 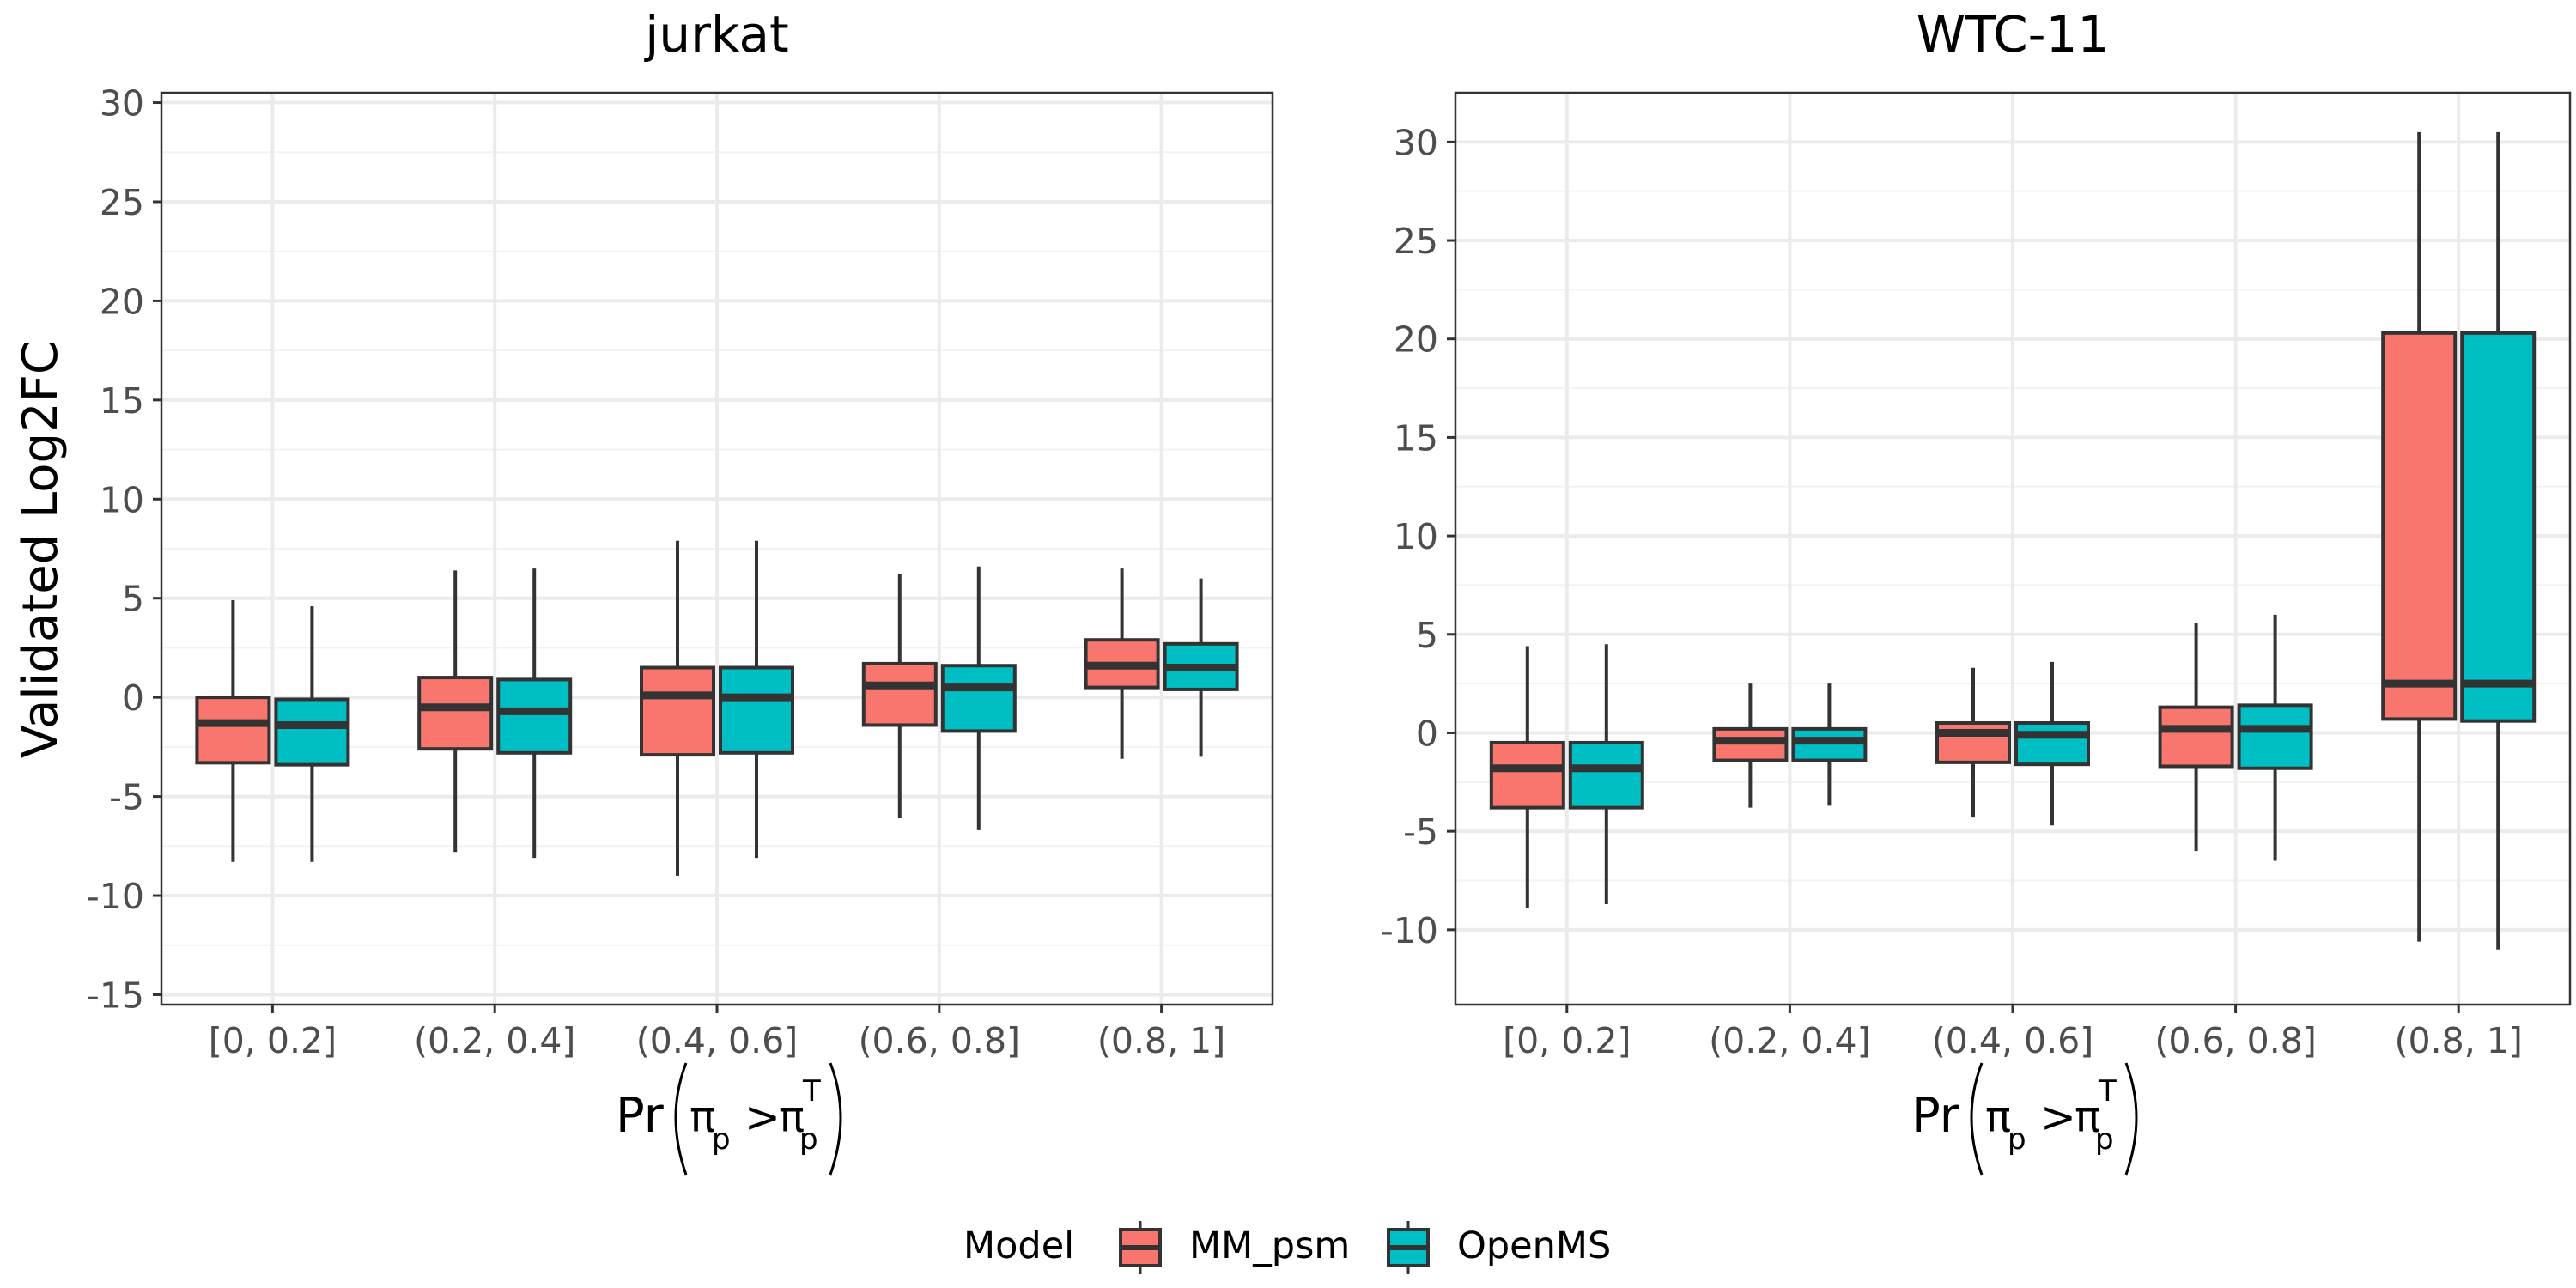 I want to click on y-axis-title: Validated Log2FC, so click(x=41, y=550).